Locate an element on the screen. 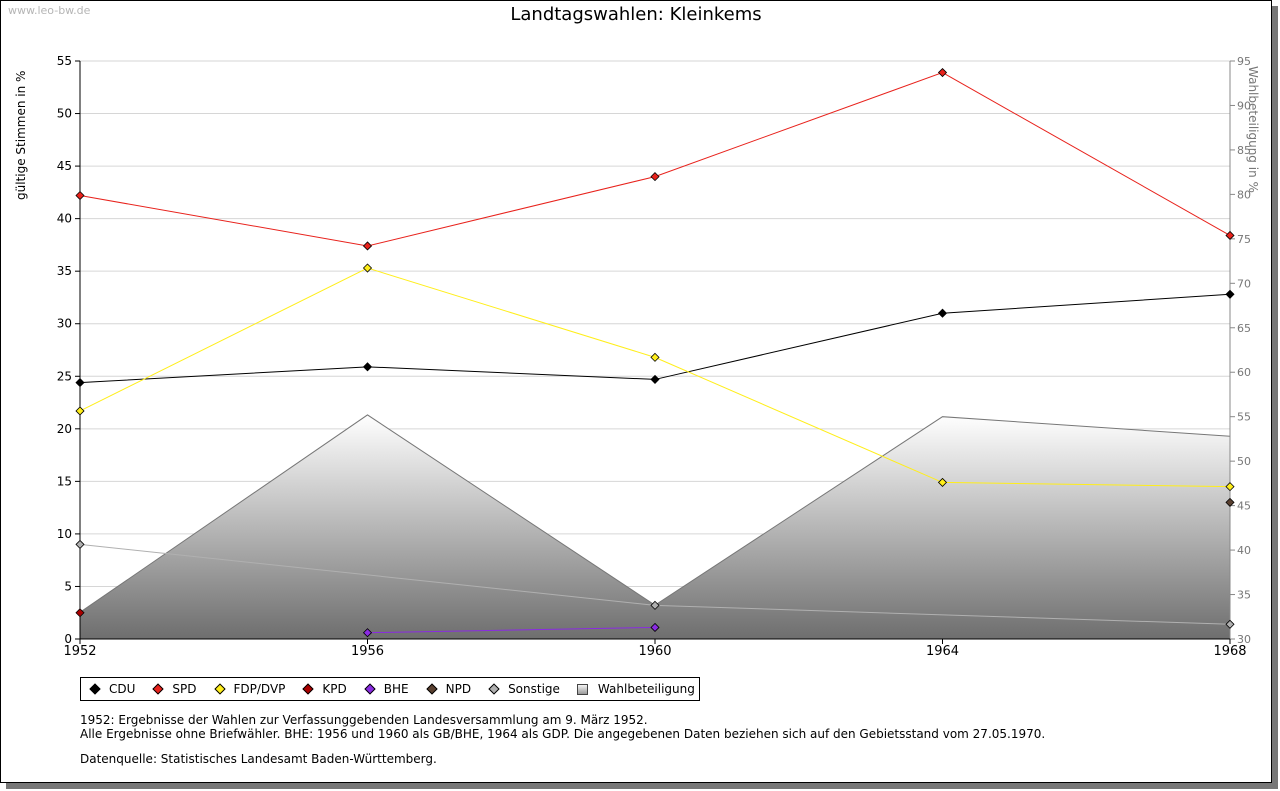 Image resolution: width=1280 pixels, height=791 pixels. y2-tick-label-55: 55 is located at coordinates (1244, 417).